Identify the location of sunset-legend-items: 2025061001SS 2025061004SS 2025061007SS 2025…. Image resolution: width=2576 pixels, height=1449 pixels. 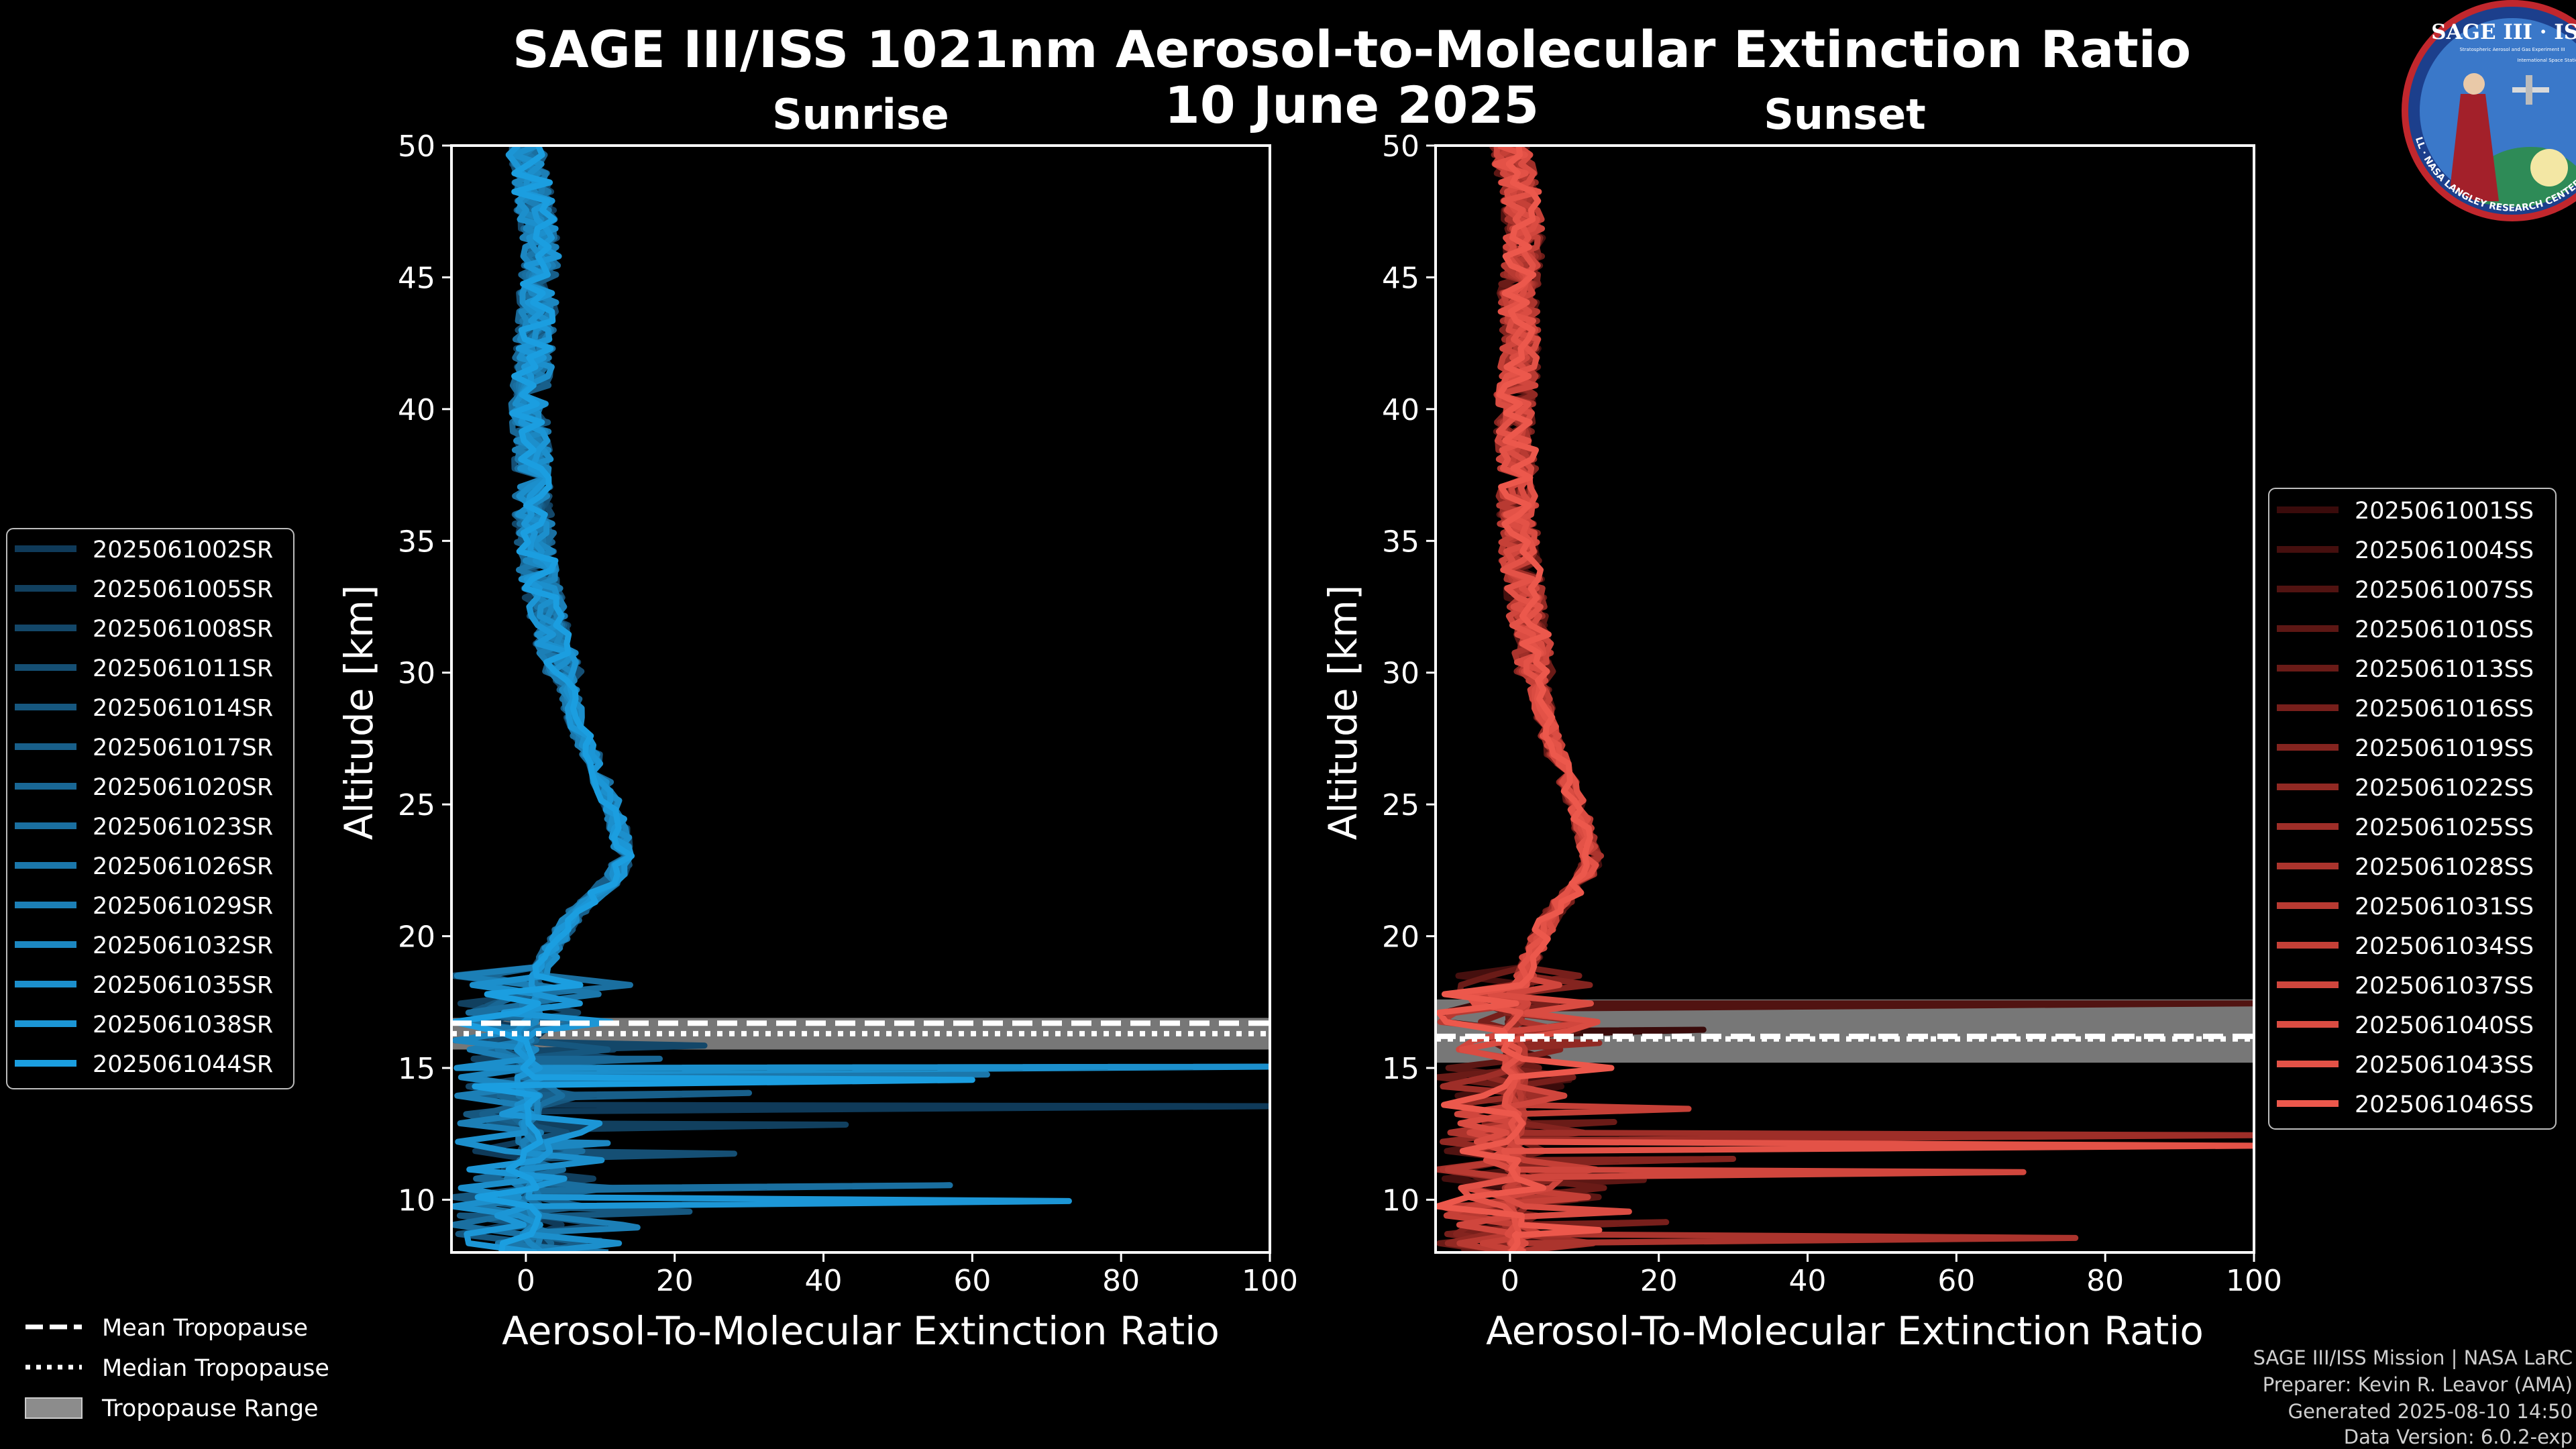
(2405, 808).